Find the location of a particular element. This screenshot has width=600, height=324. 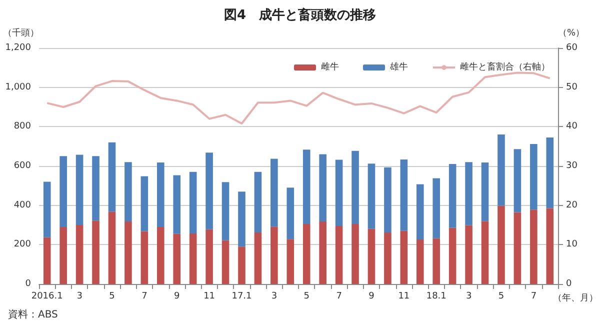

legend-label: 雌牛 is located at coordinates (330, 67).